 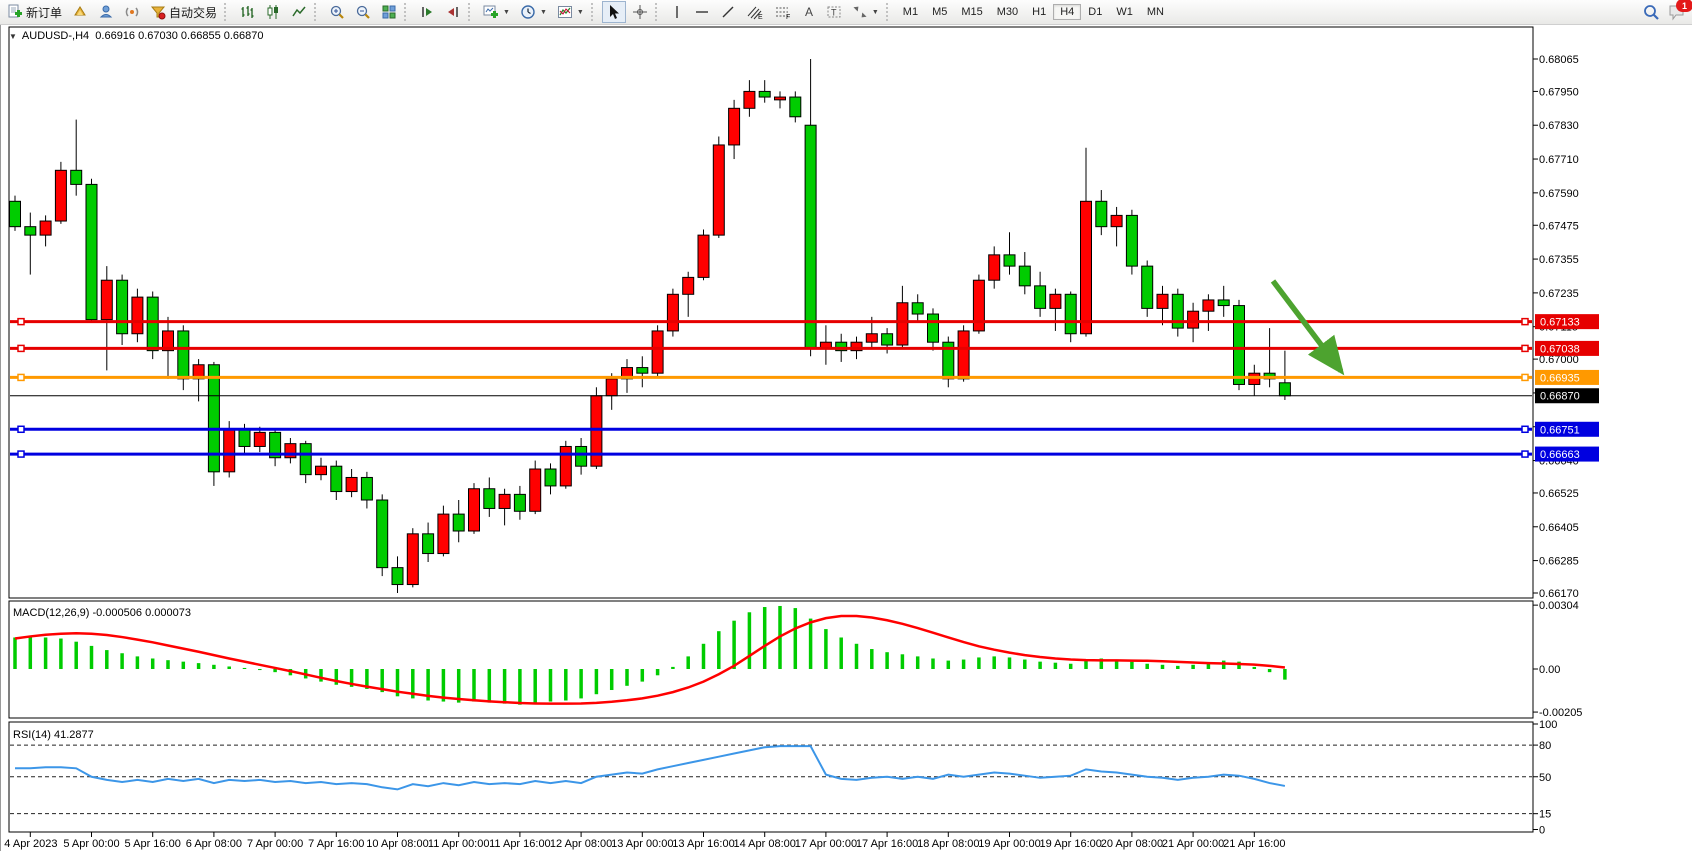 What do you see at coordinates (80, 12) in the screenshot?
I see `market-watch-button` at bounding box center [80, 12].